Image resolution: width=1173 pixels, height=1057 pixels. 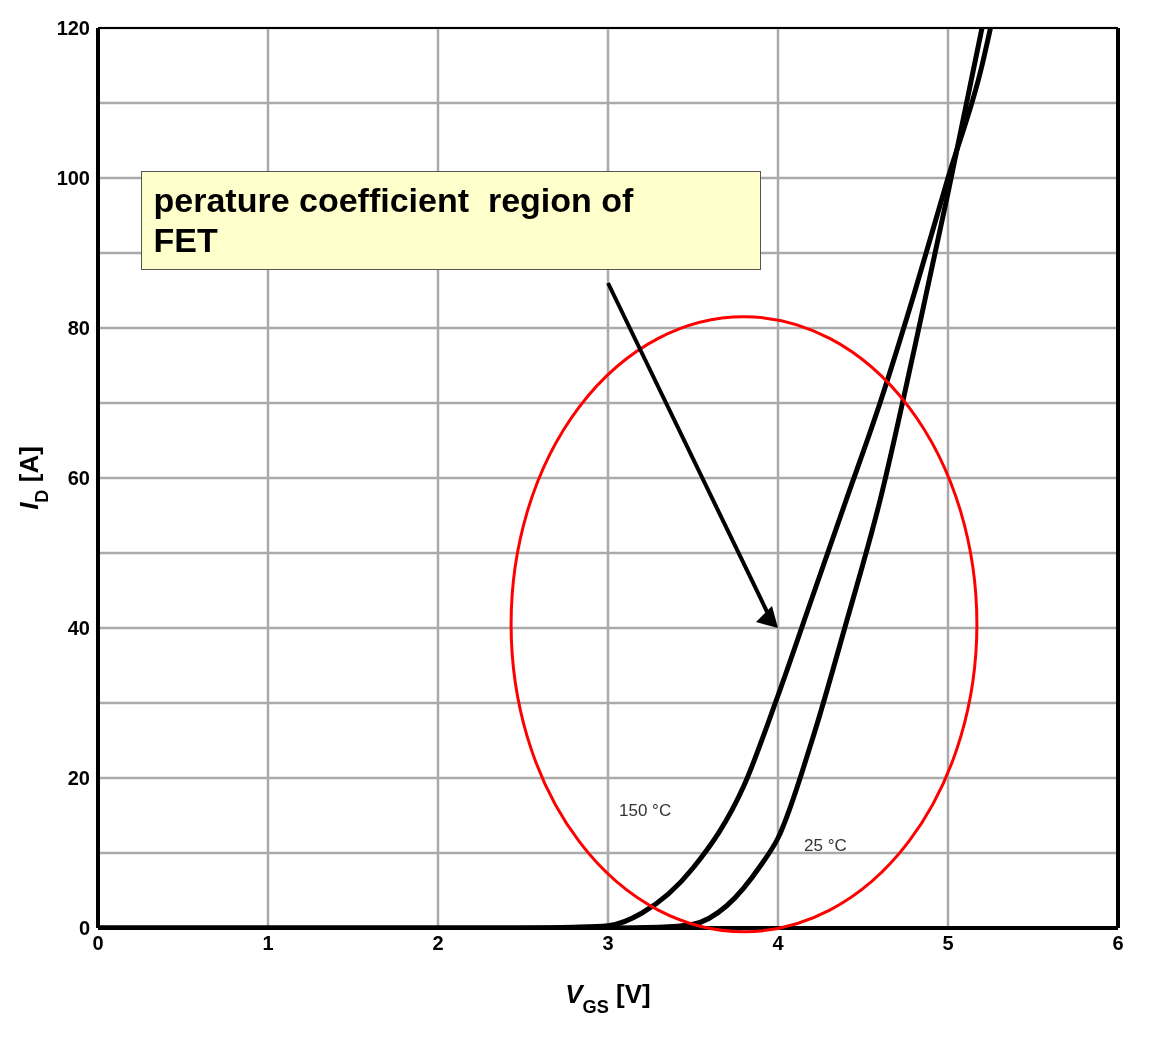 I want to click on text: 150 °C, so click(x=645, y=810).